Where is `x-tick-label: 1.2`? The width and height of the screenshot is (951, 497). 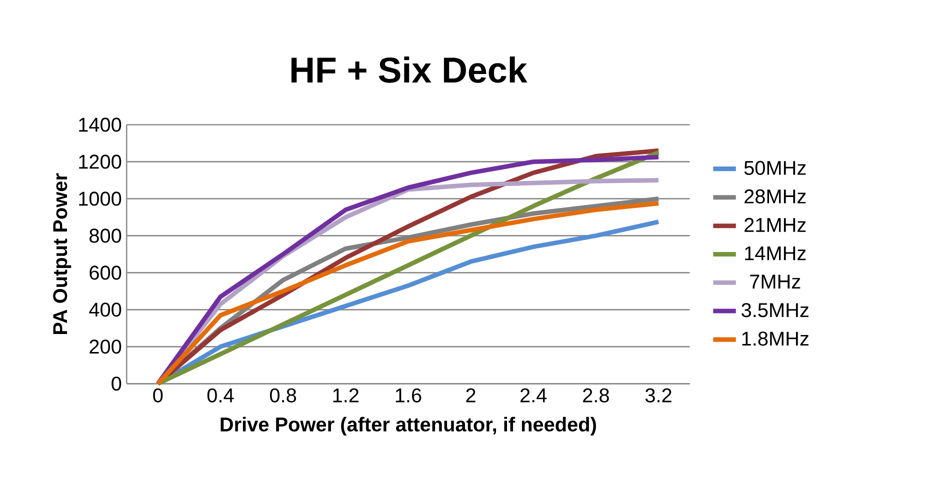 x-tick-label: 1.2 is located at coordinates (345, 395).